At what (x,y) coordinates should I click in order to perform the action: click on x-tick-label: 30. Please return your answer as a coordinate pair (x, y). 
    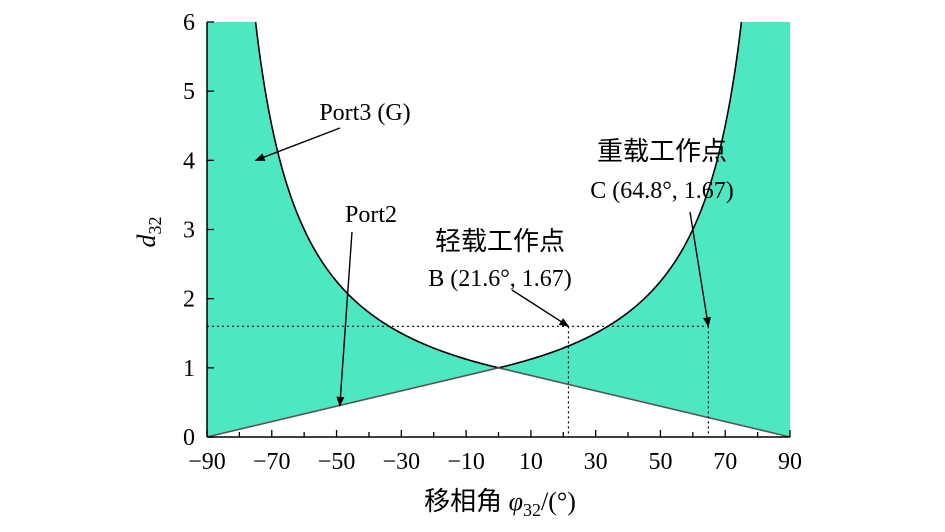
    Looking at the image, I should click on (596, 462).